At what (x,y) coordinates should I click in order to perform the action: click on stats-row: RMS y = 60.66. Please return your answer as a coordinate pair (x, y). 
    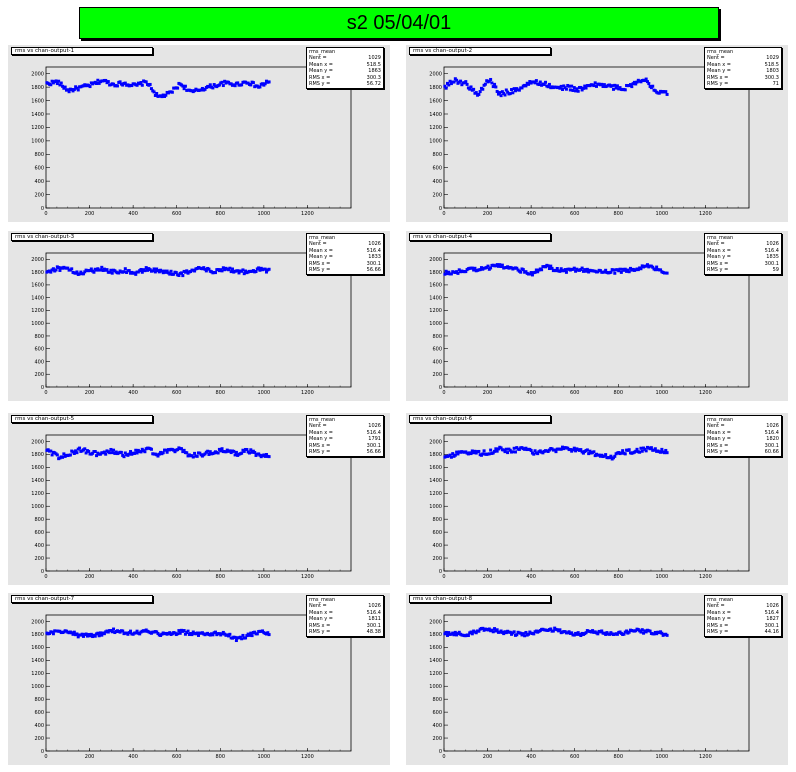
    Looking at the image, I should click on (743, 452).